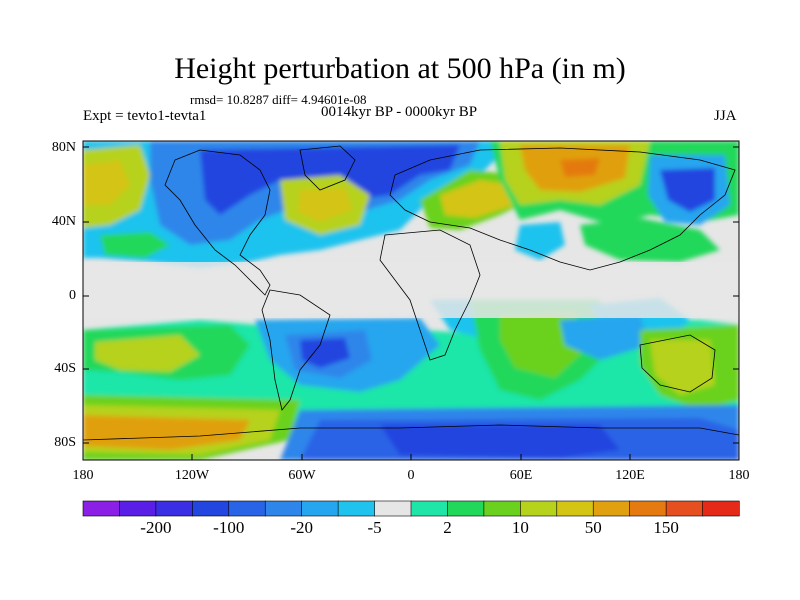 Image resolution: width=800 pixels, height=600 pixels. Describe the element at coordinates (411, 475) in the screenshot. I see `lon-tick-label: 0` at that location.